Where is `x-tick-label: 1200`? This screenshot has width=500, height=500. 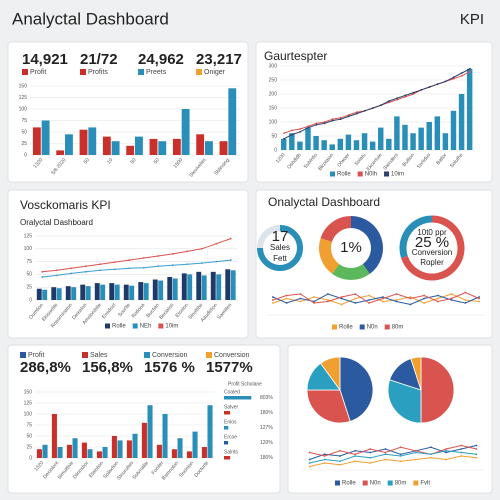
x-tick-label: 1200 is located at coordinates (281, 158).